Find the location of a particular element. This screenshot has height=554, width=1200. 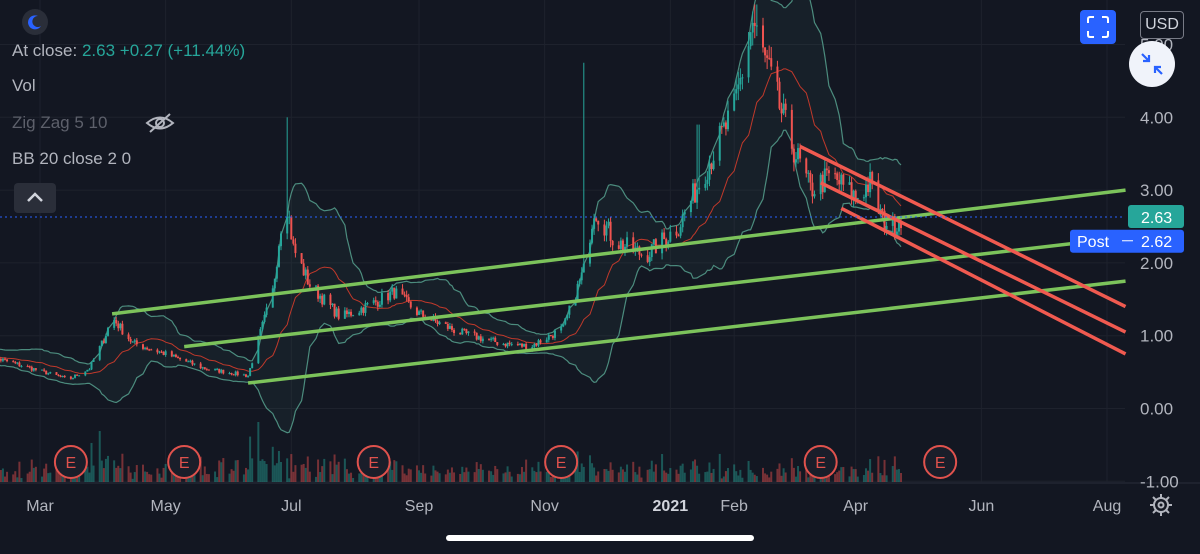

post-label: Post is located at coordinates (1093, 242).